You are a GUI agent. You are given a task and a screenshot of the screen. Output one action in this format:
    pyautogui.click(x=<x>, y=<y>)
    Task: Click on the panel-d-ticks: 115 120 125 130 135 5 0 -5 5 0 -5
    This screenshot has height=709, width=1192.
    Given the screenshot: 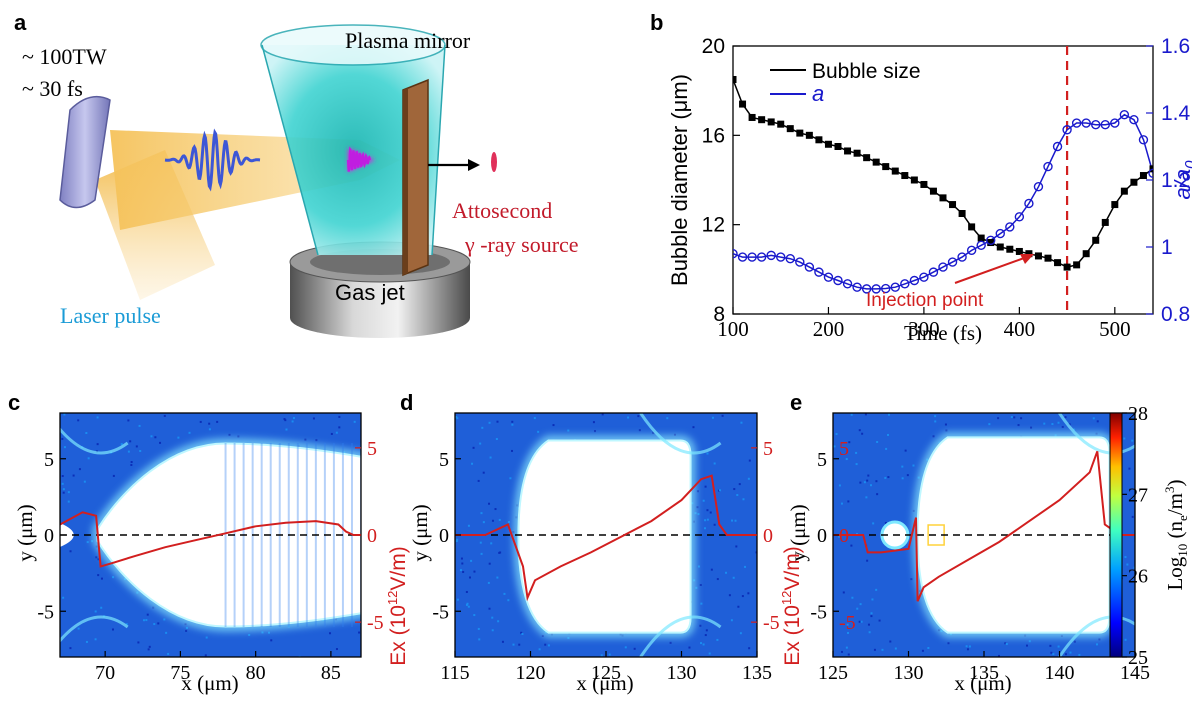 What is the action you would take?
    pyautogui.click(x=605, y=561)
    